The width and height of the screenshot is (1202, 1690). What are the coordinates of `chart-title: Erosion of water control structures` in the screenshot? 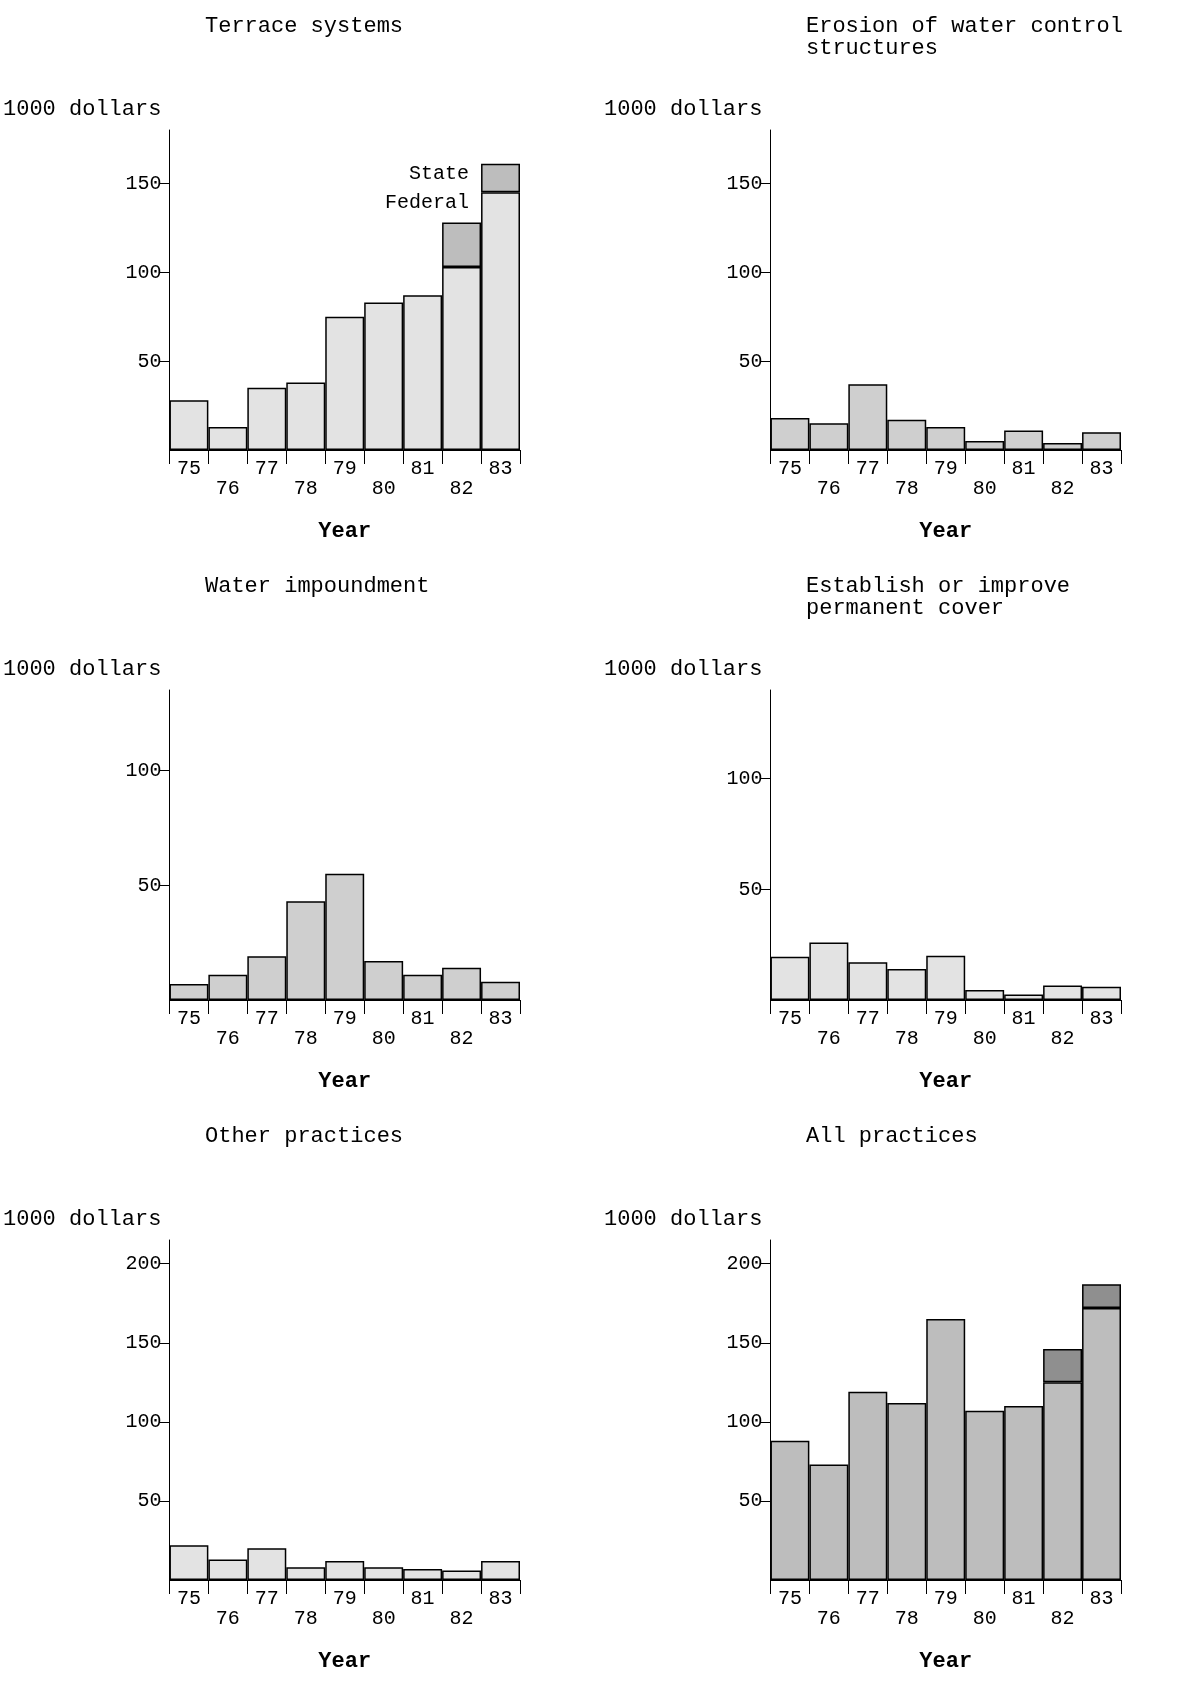 It's located at (971, 37).